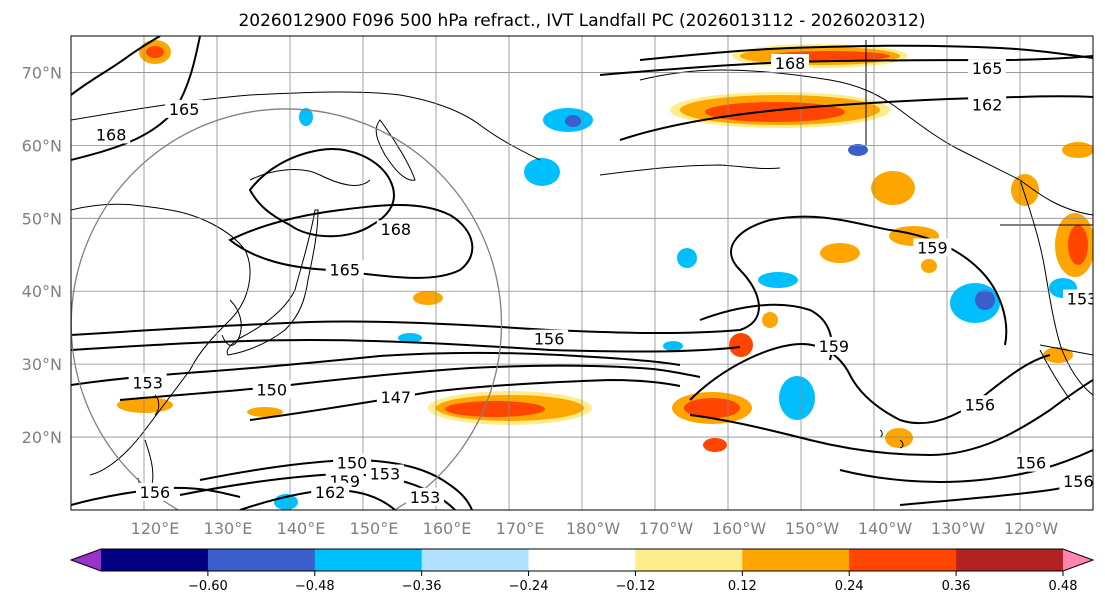  What do you see at coordinates (666, 528) in the screenshot?
I see `longitude-label: 170°W` at bounding box center [666, 528].